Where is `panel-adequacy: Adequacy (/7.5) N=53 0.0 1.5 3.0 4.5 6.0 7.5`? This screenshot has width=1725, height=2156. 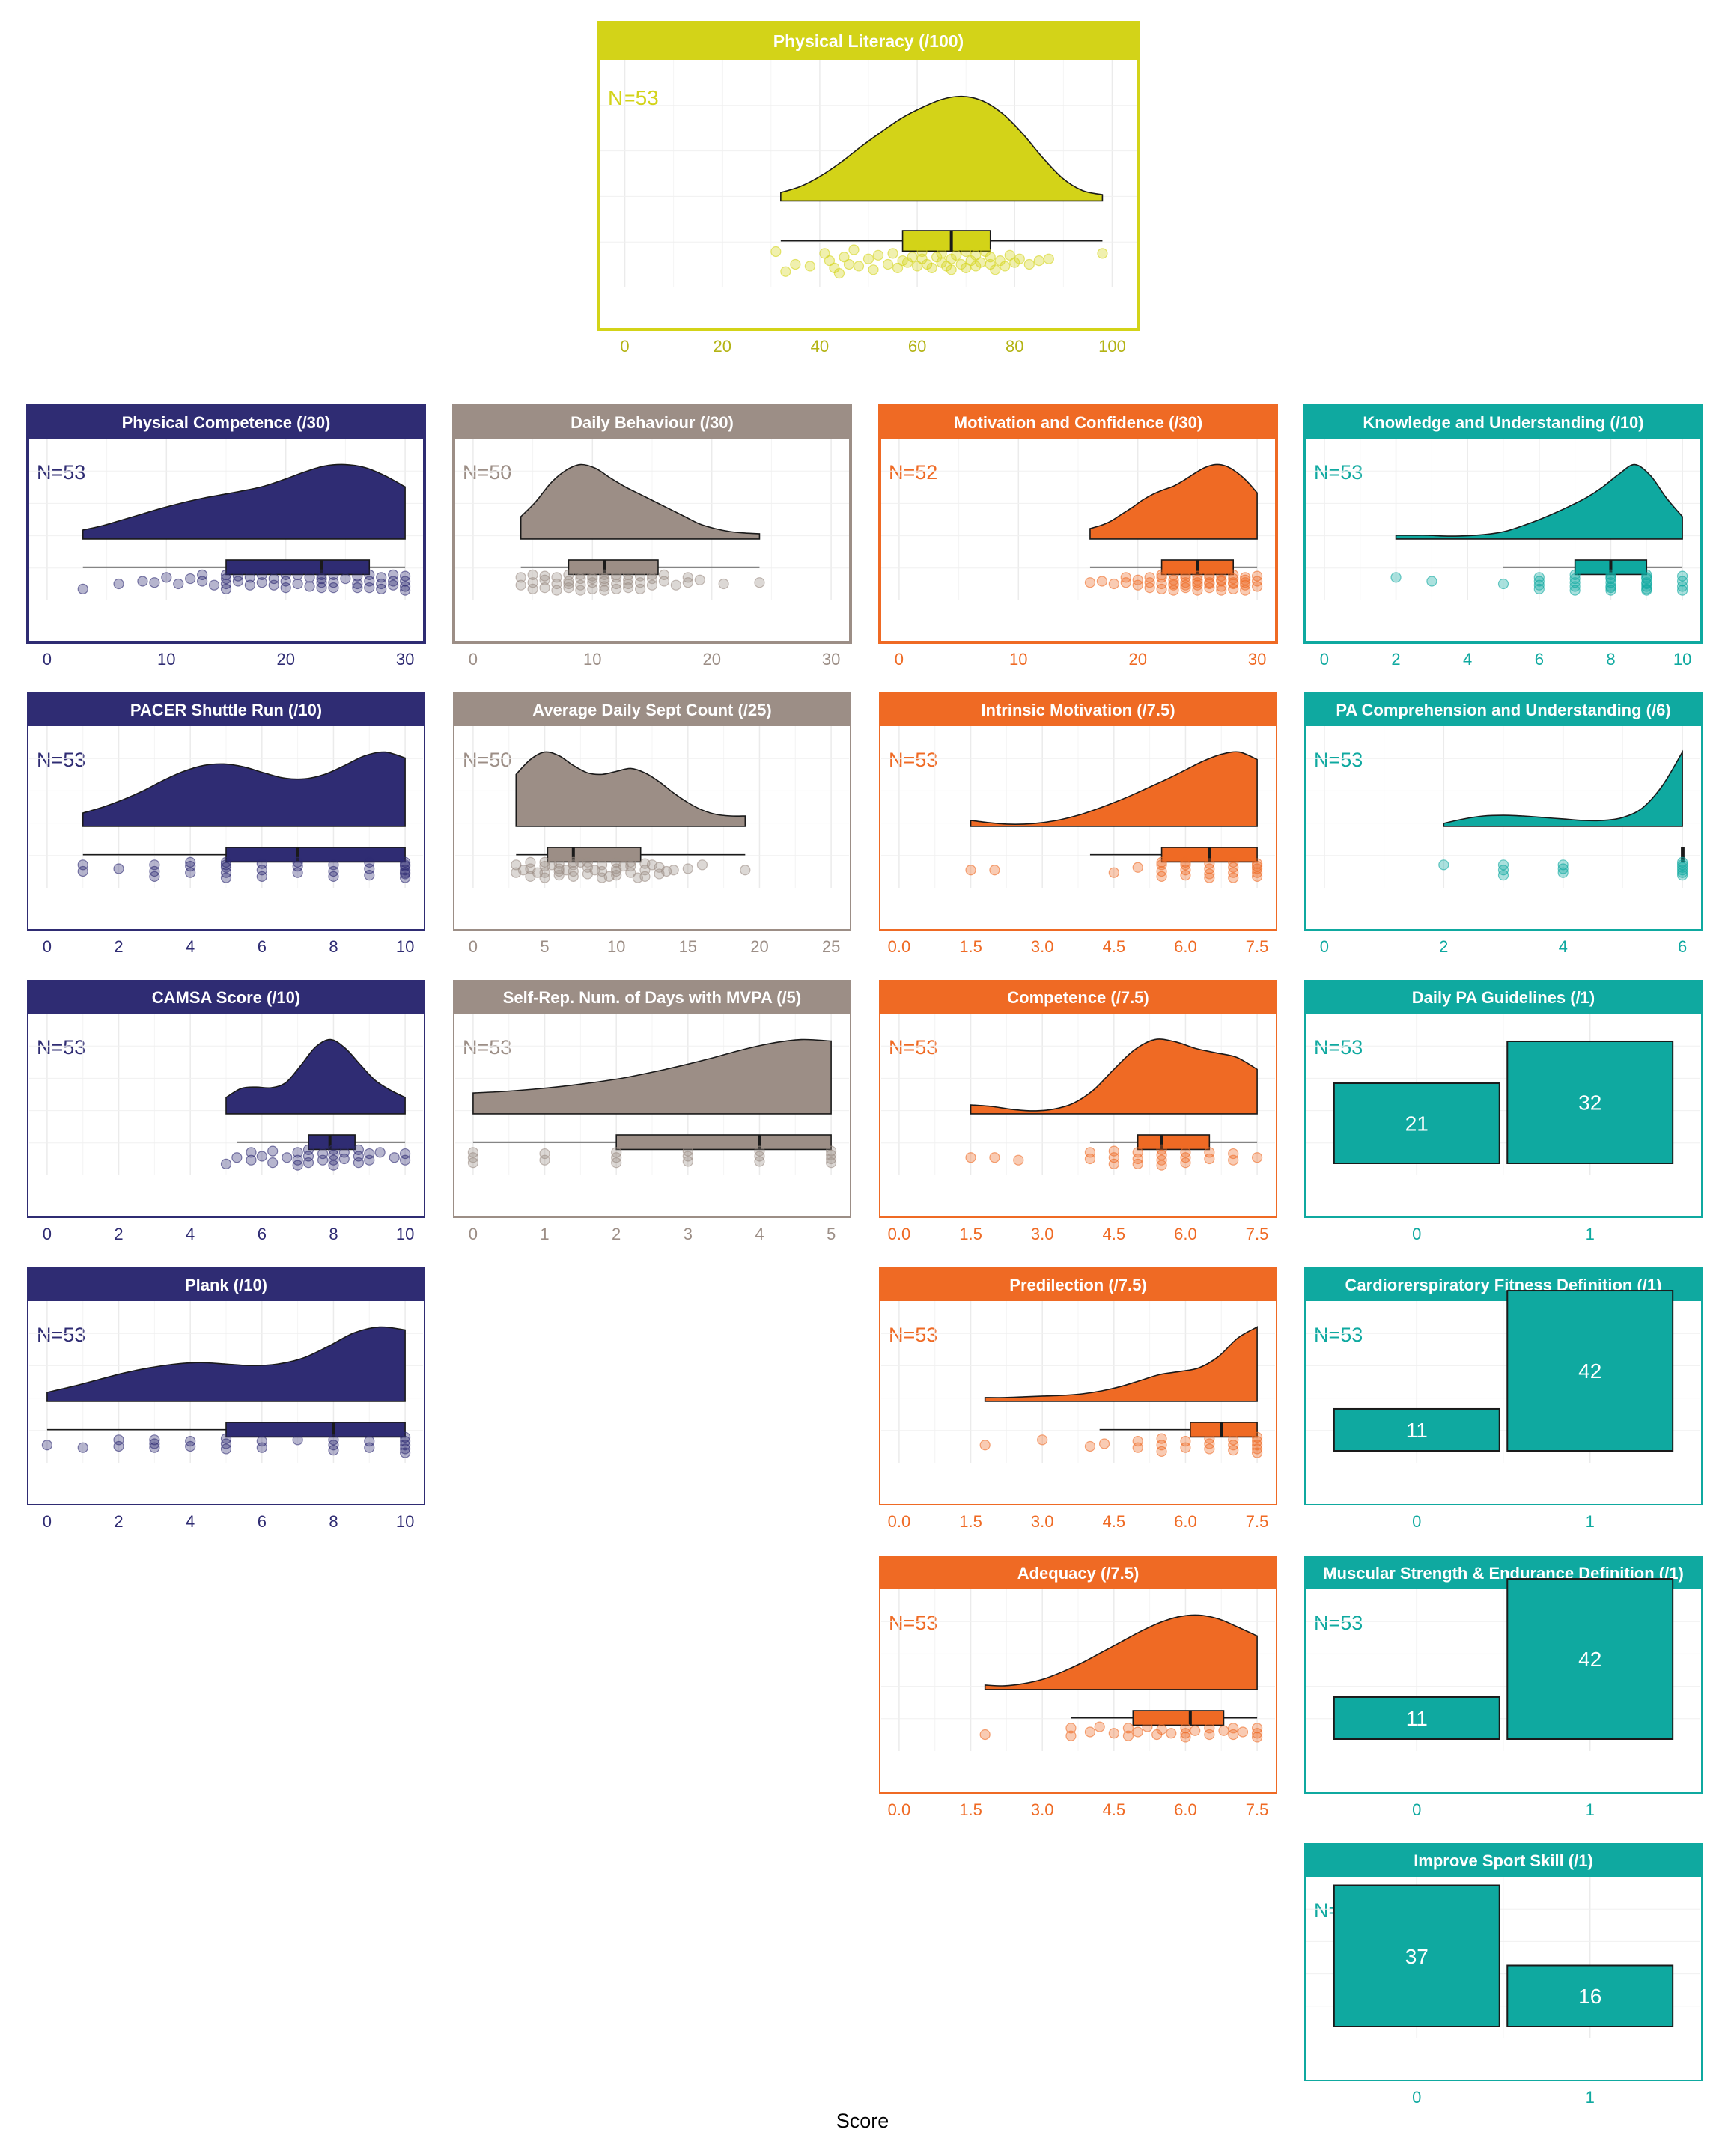
panel-adequacy: Adequacy (/7.5) N=53 0.0 1.5 3.0 4.5 6.0 7.5 is located at coordinates (1078, 1687).